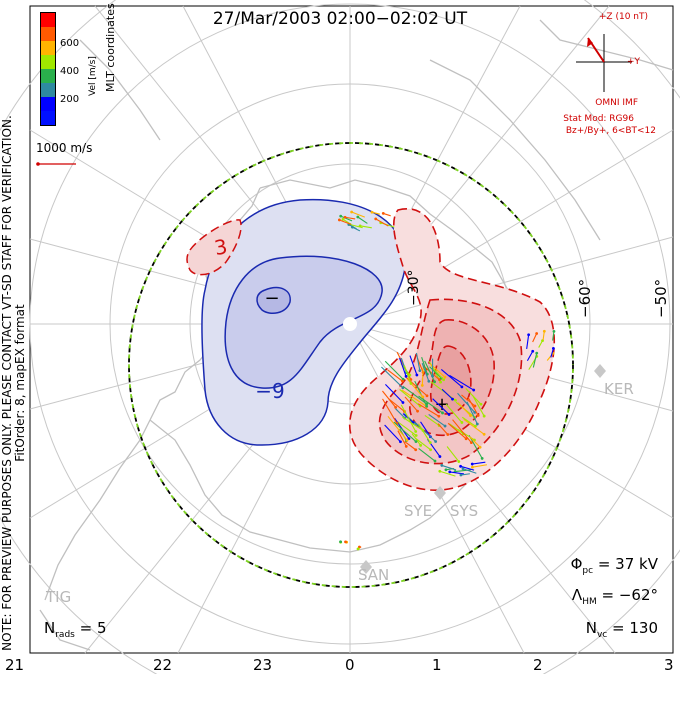 The image size is (680, 703). I want to click on imf-by-label: +Y, so click(633, 62).